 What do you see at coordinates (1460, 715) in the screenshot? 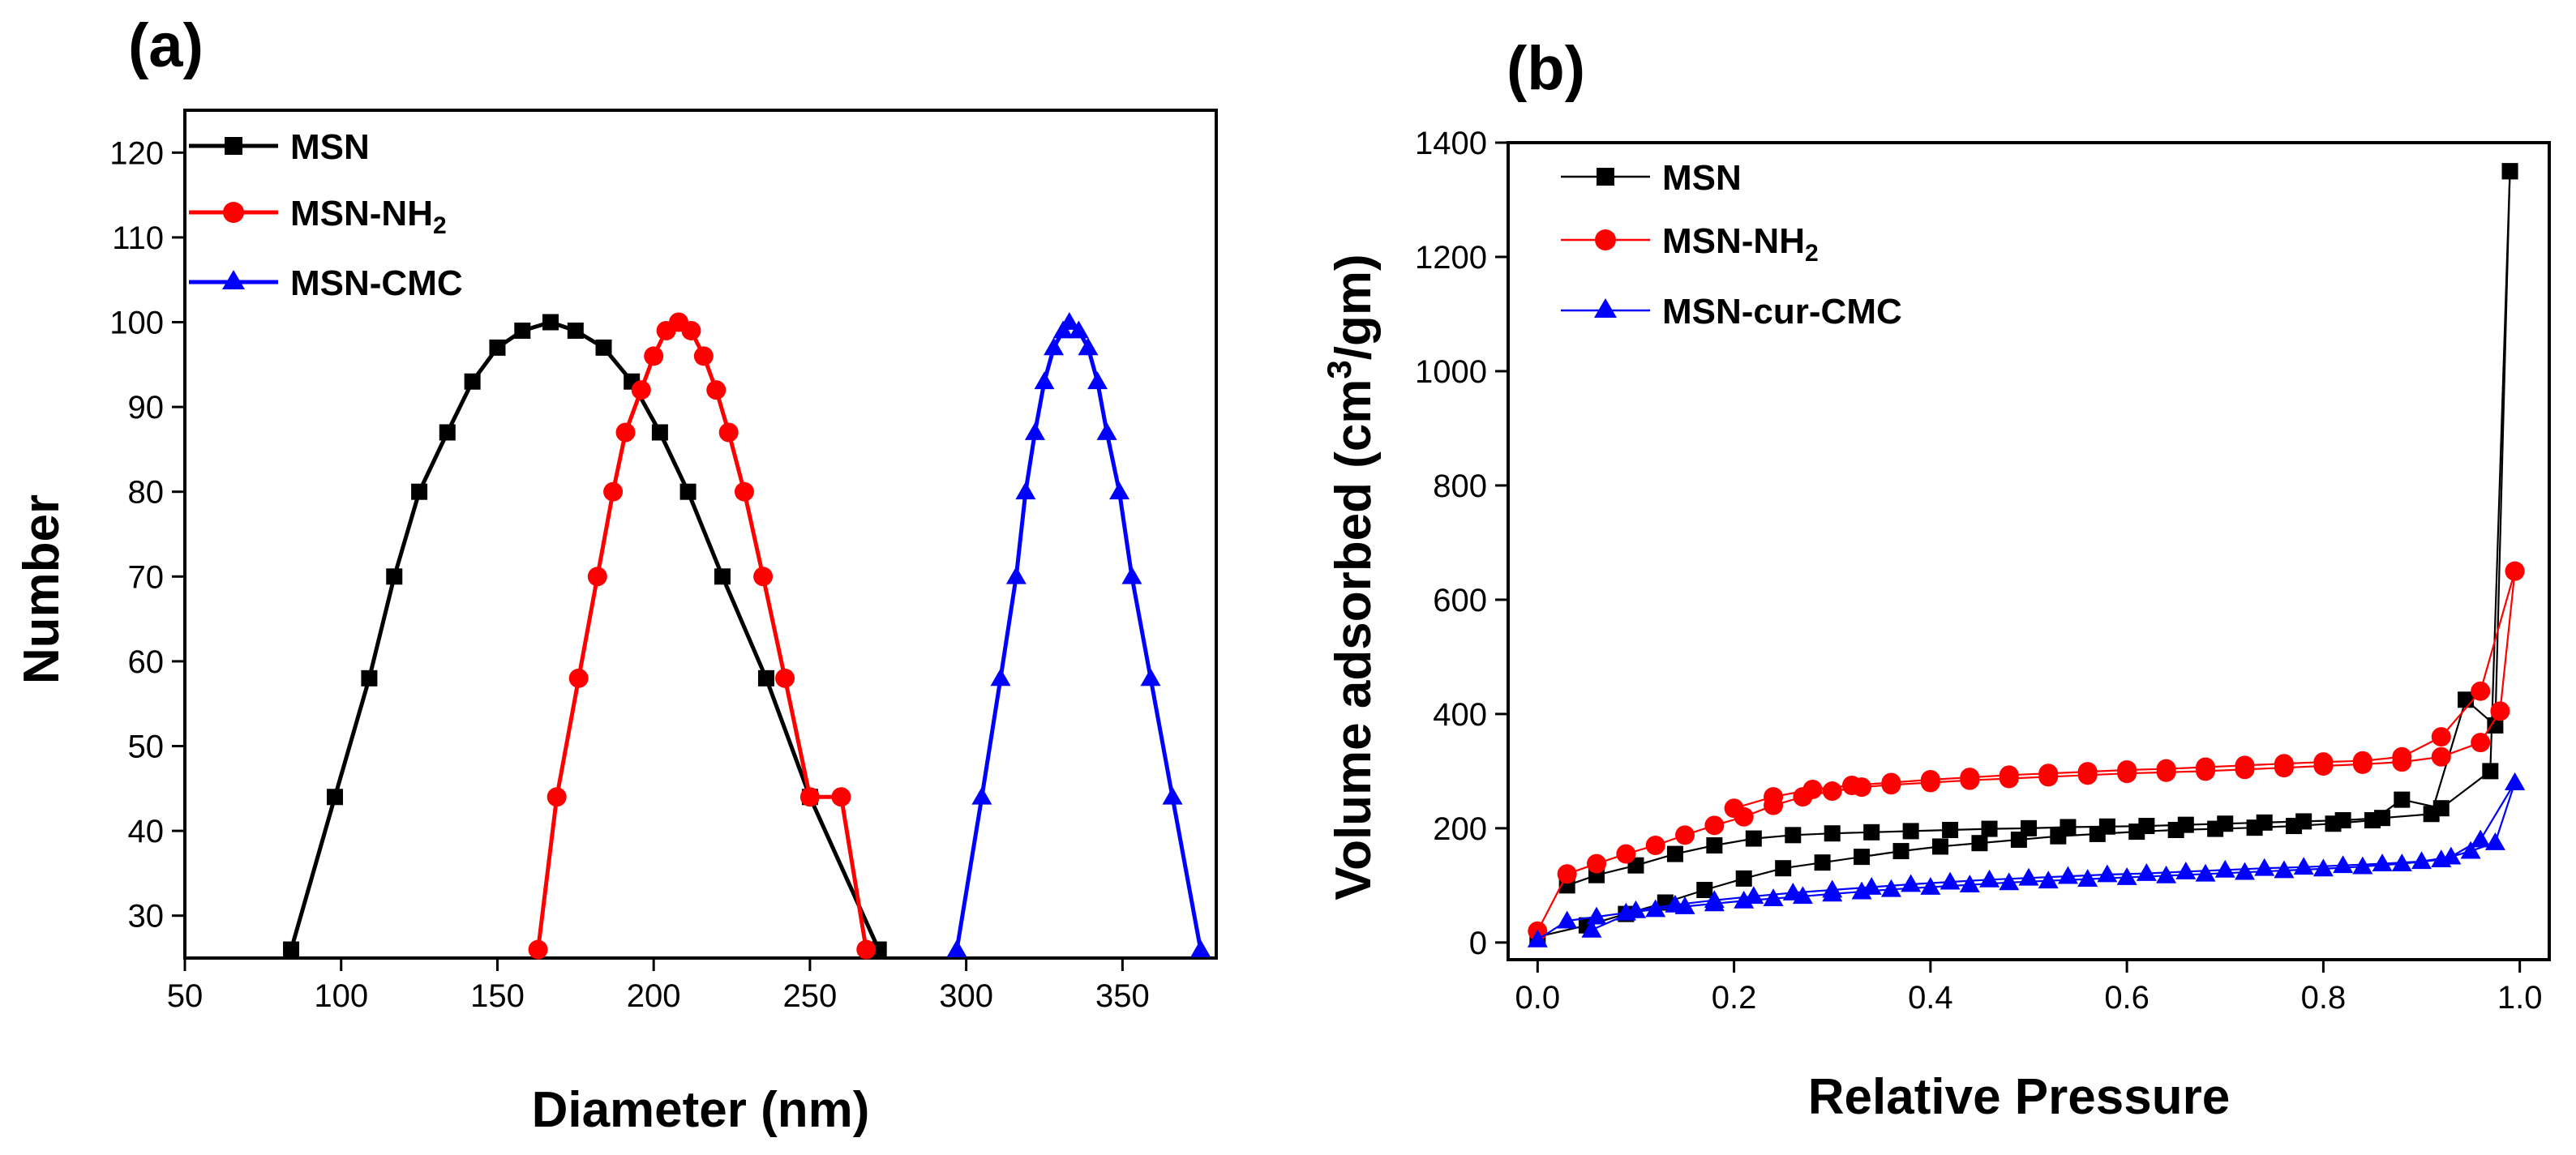
I see `y-tick-label-400: 400` at bounding box center [1460, 715].